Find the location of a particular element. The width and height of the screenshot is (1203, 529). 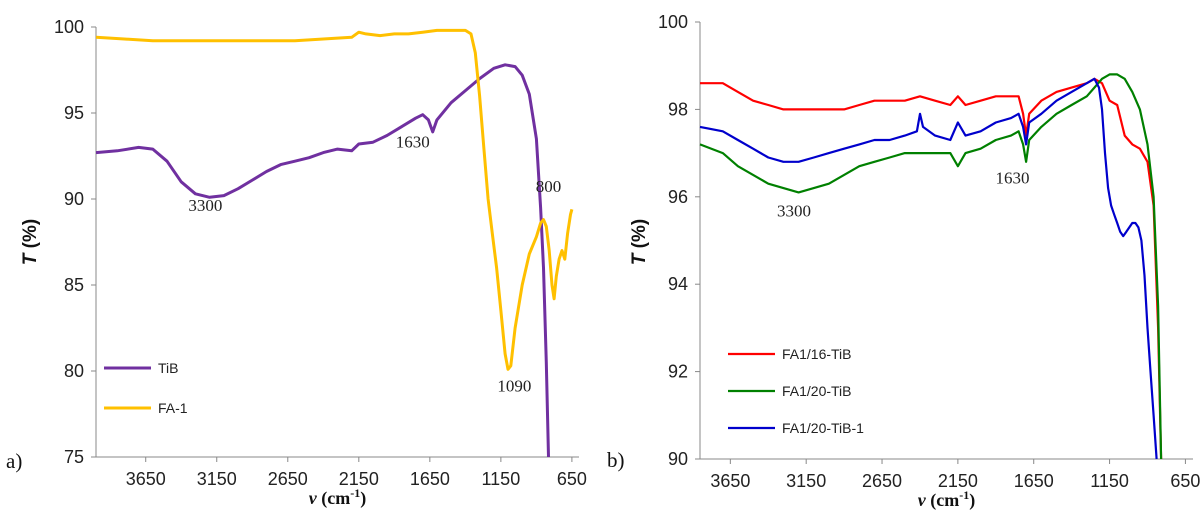

legend-label: FA1/20-TiB is located at coordinates (817, 391).